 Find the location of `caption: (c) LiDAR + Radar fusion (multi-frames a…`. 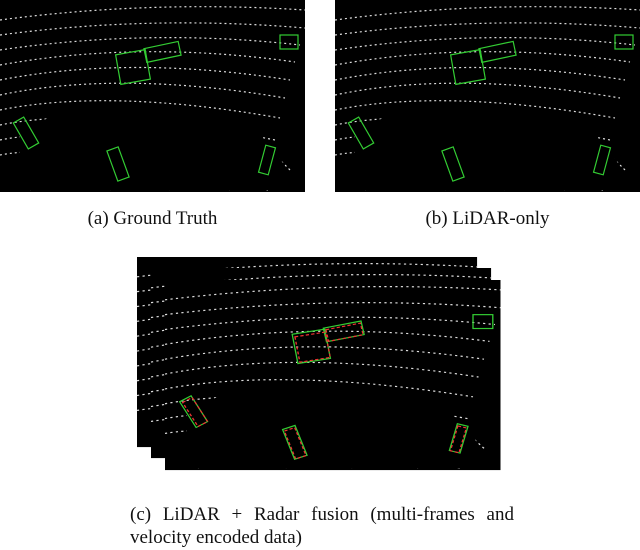

caption: (c) LiDAR + Radar fusion (multi-frames a… is located at coordinates (322, 526).